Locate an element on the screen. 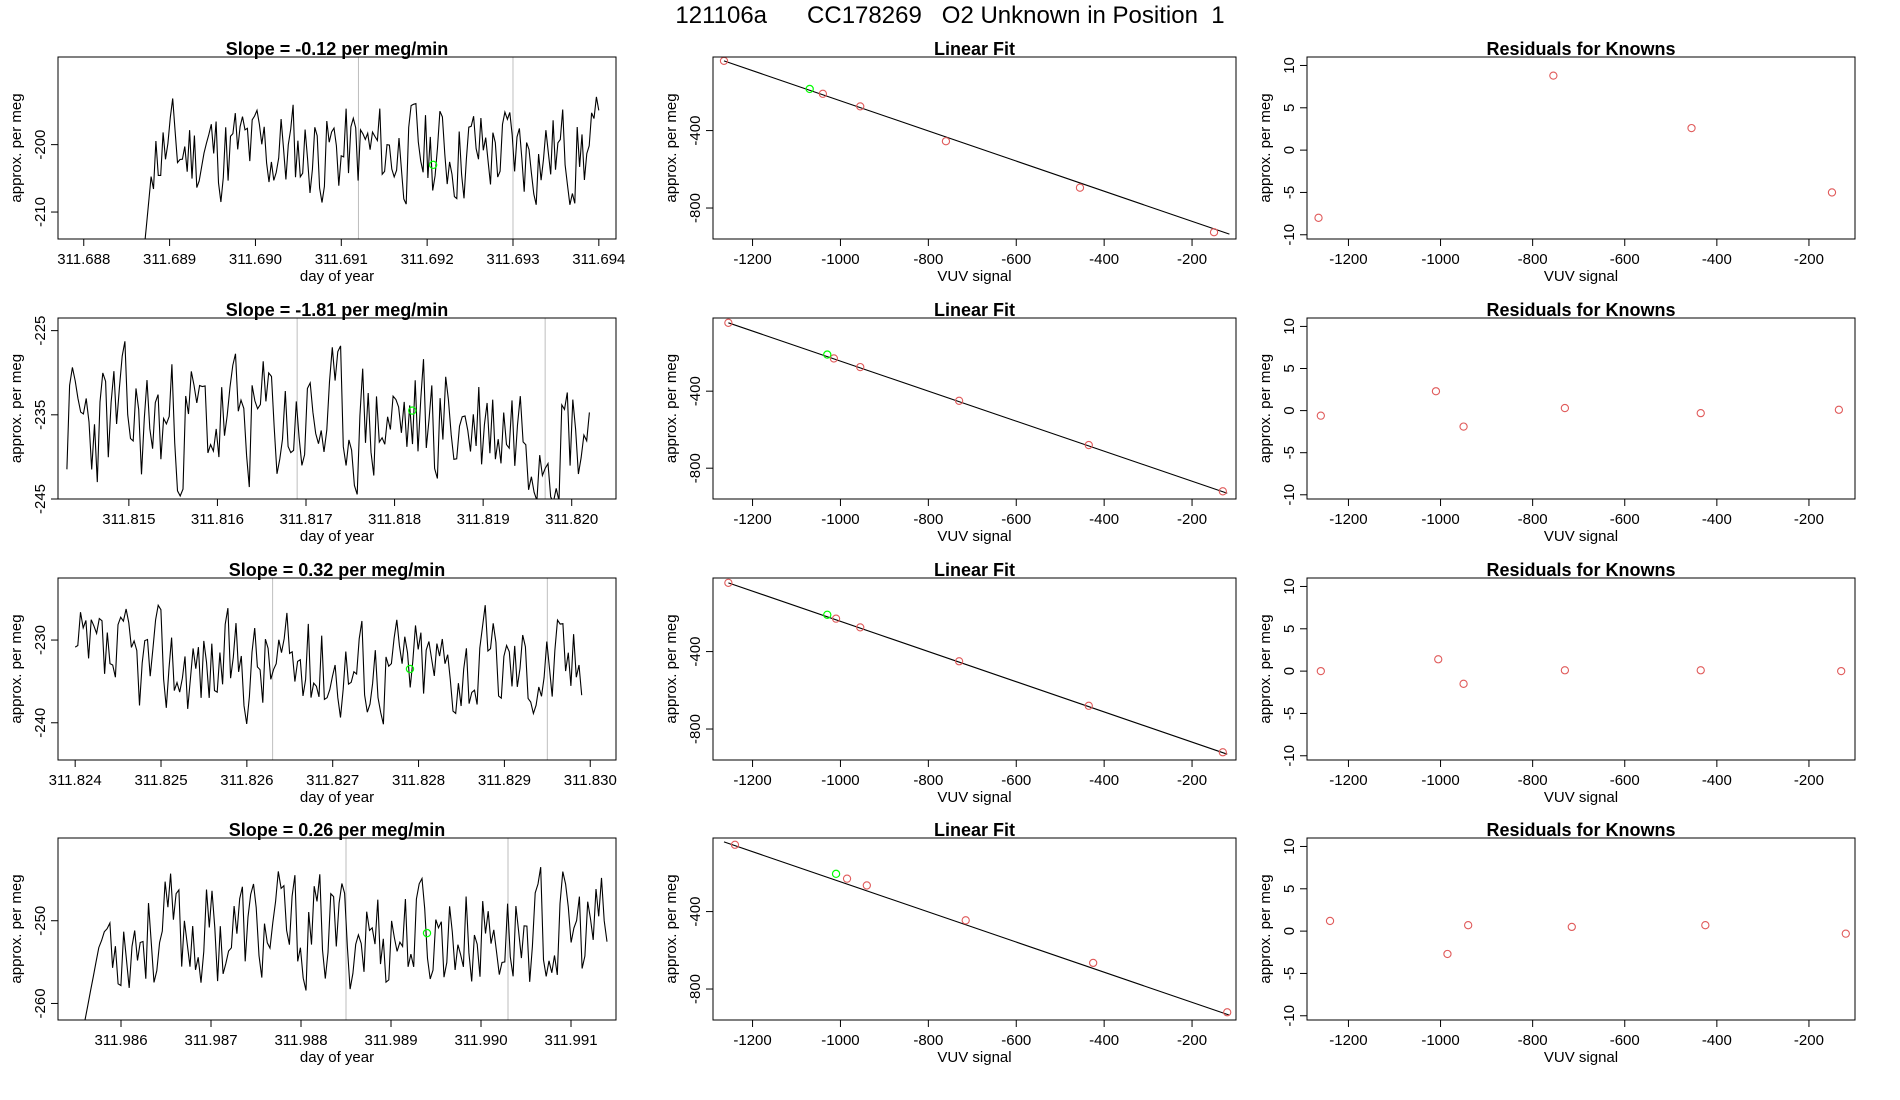  x-tick-label: 311.988 is located at coordinates (300, 1040).